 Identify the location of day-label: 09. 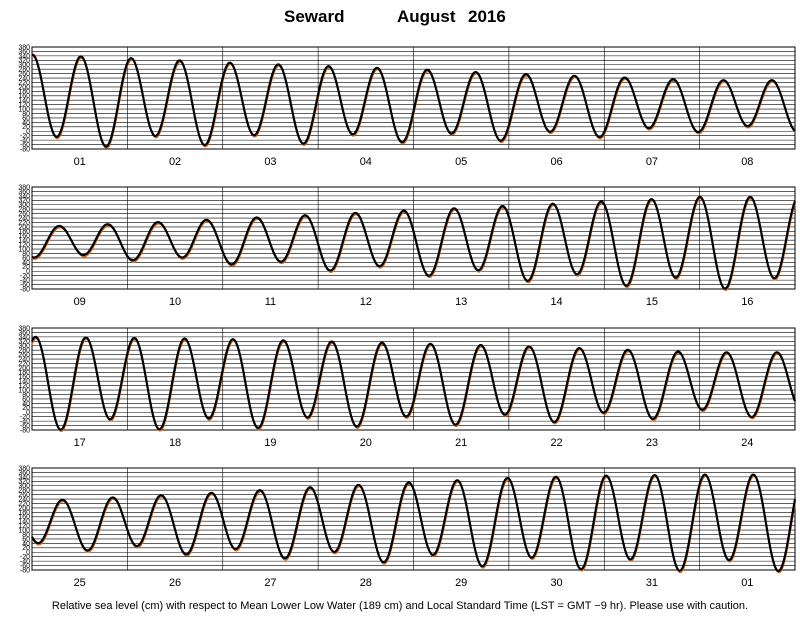
(80, 302).